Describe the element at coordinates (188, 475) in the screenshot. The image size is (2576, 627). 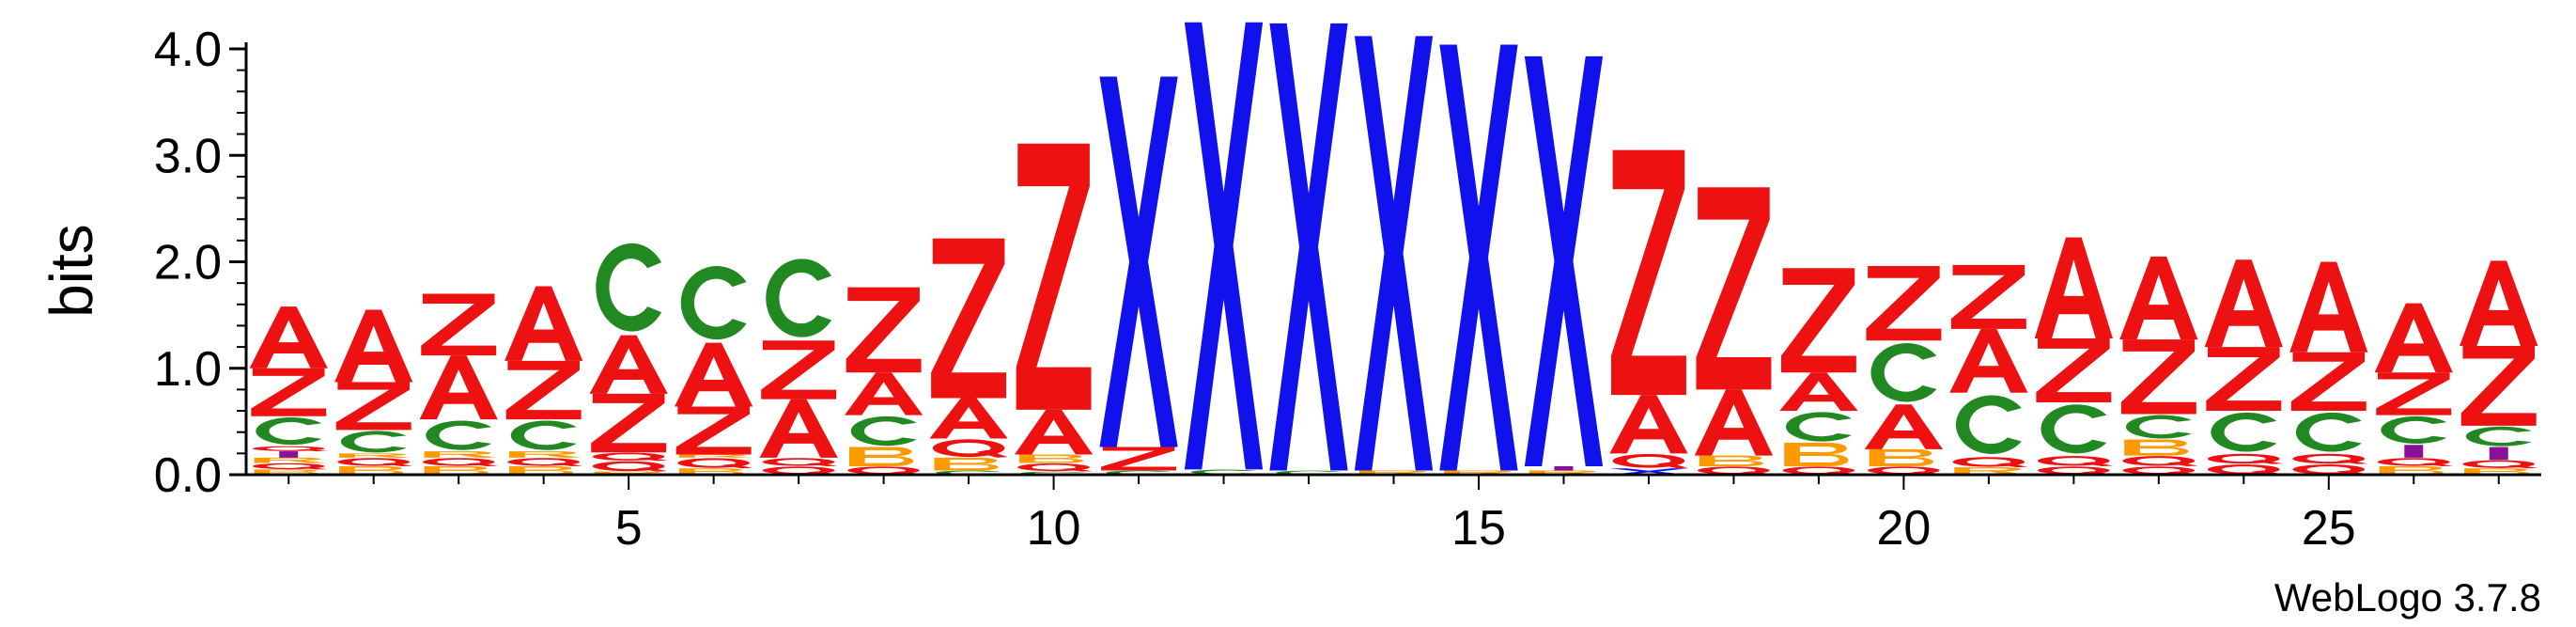
I see `y-tick-label: 0.0` at that location.